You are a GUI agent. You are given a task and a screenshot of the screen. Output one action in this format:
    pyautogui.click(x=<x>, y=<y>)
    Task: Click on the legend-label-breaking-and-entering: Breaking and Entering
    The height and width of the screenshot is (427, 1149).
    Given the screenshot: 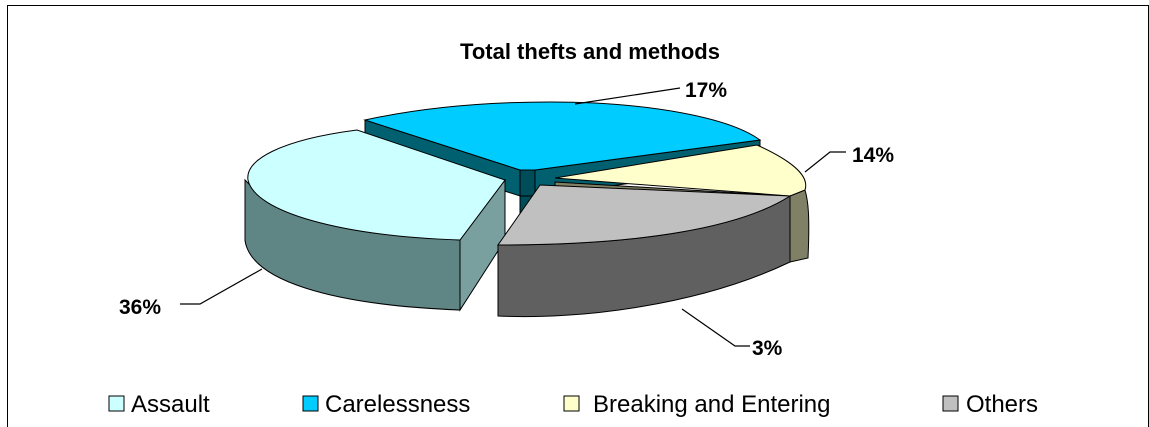 What is the action you would take?
    pyautogui.click(x=712, y=404)
    